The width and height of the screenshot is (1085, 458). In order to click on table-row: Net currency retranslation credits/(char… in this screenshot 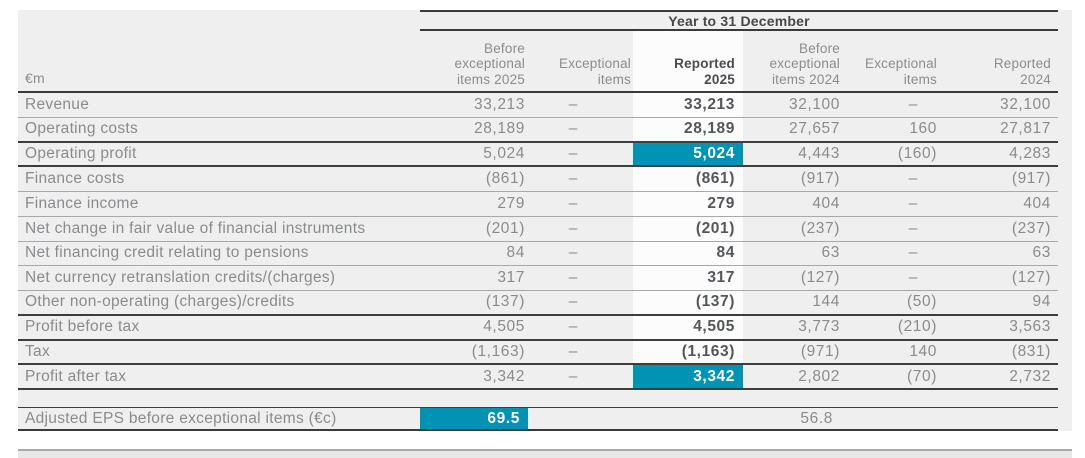, I will do `click(538, 278)`.